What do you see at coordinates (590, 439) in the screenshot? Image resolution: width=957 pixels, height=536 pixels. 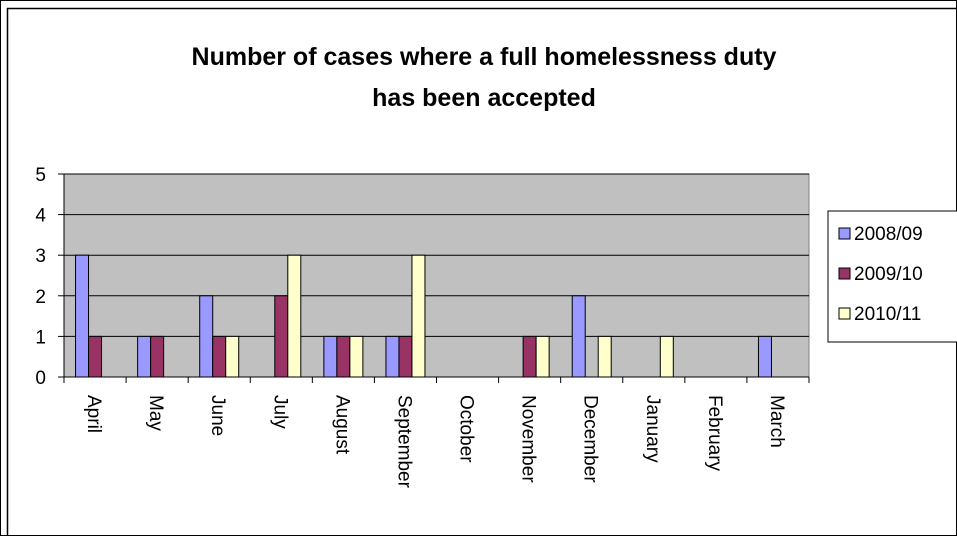 I see `x-tick-label-december: December` at bounding box center [590, 439].